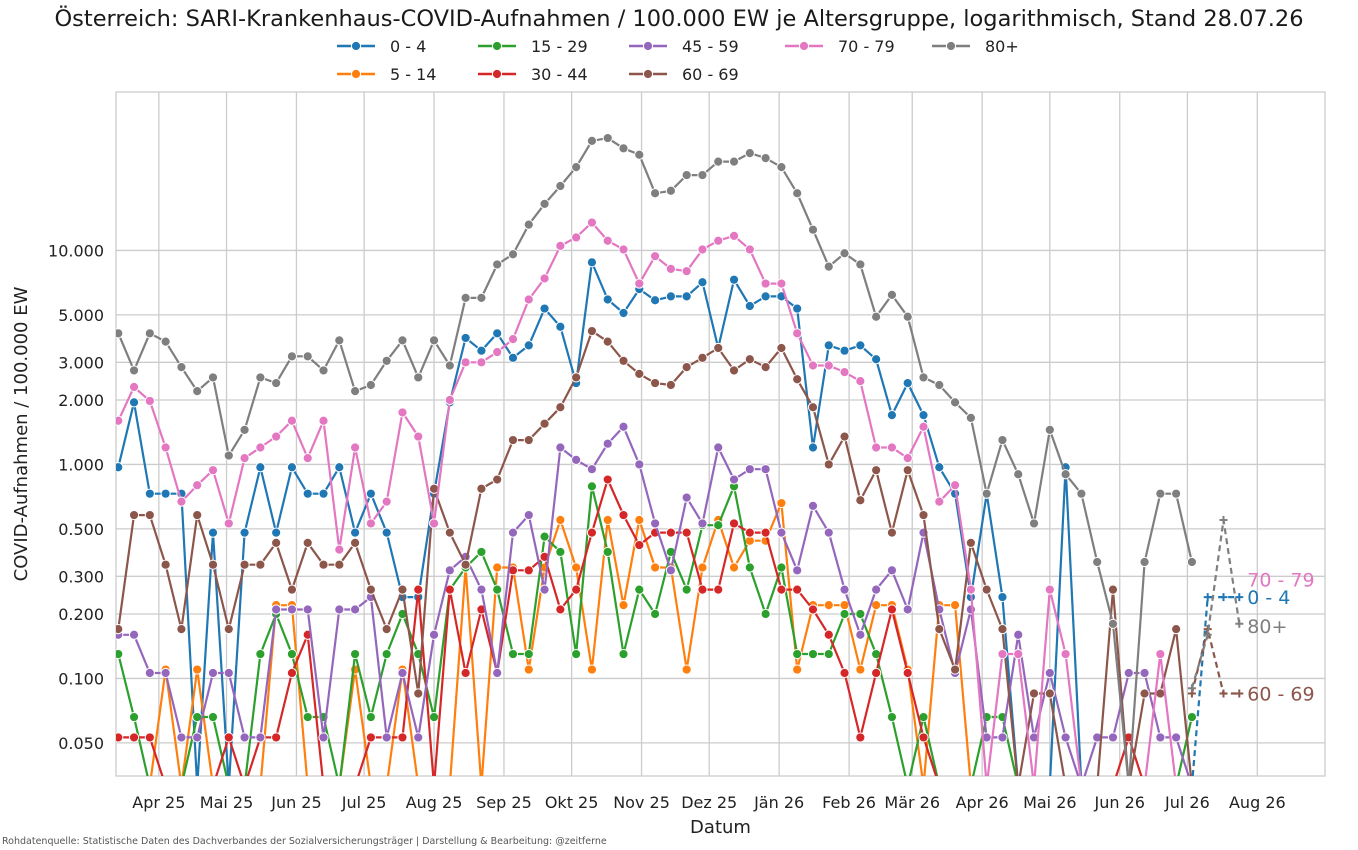 The image size is (1358, 850). What do you see at coordinates (434, 802) in the screenshot?
I see `x-tick-label: Aug 25` at bounding box center [434, 802].